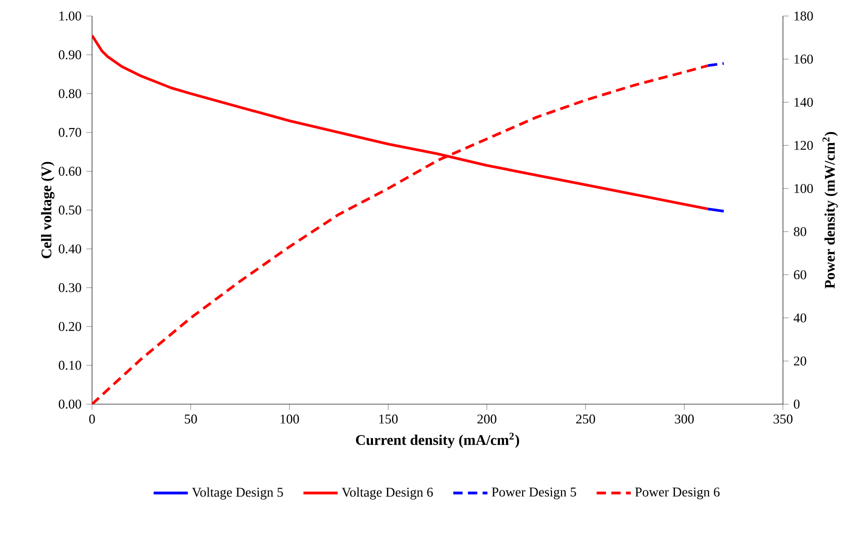  I want to click on y-tick-label: 0.50, so click(70, 210).